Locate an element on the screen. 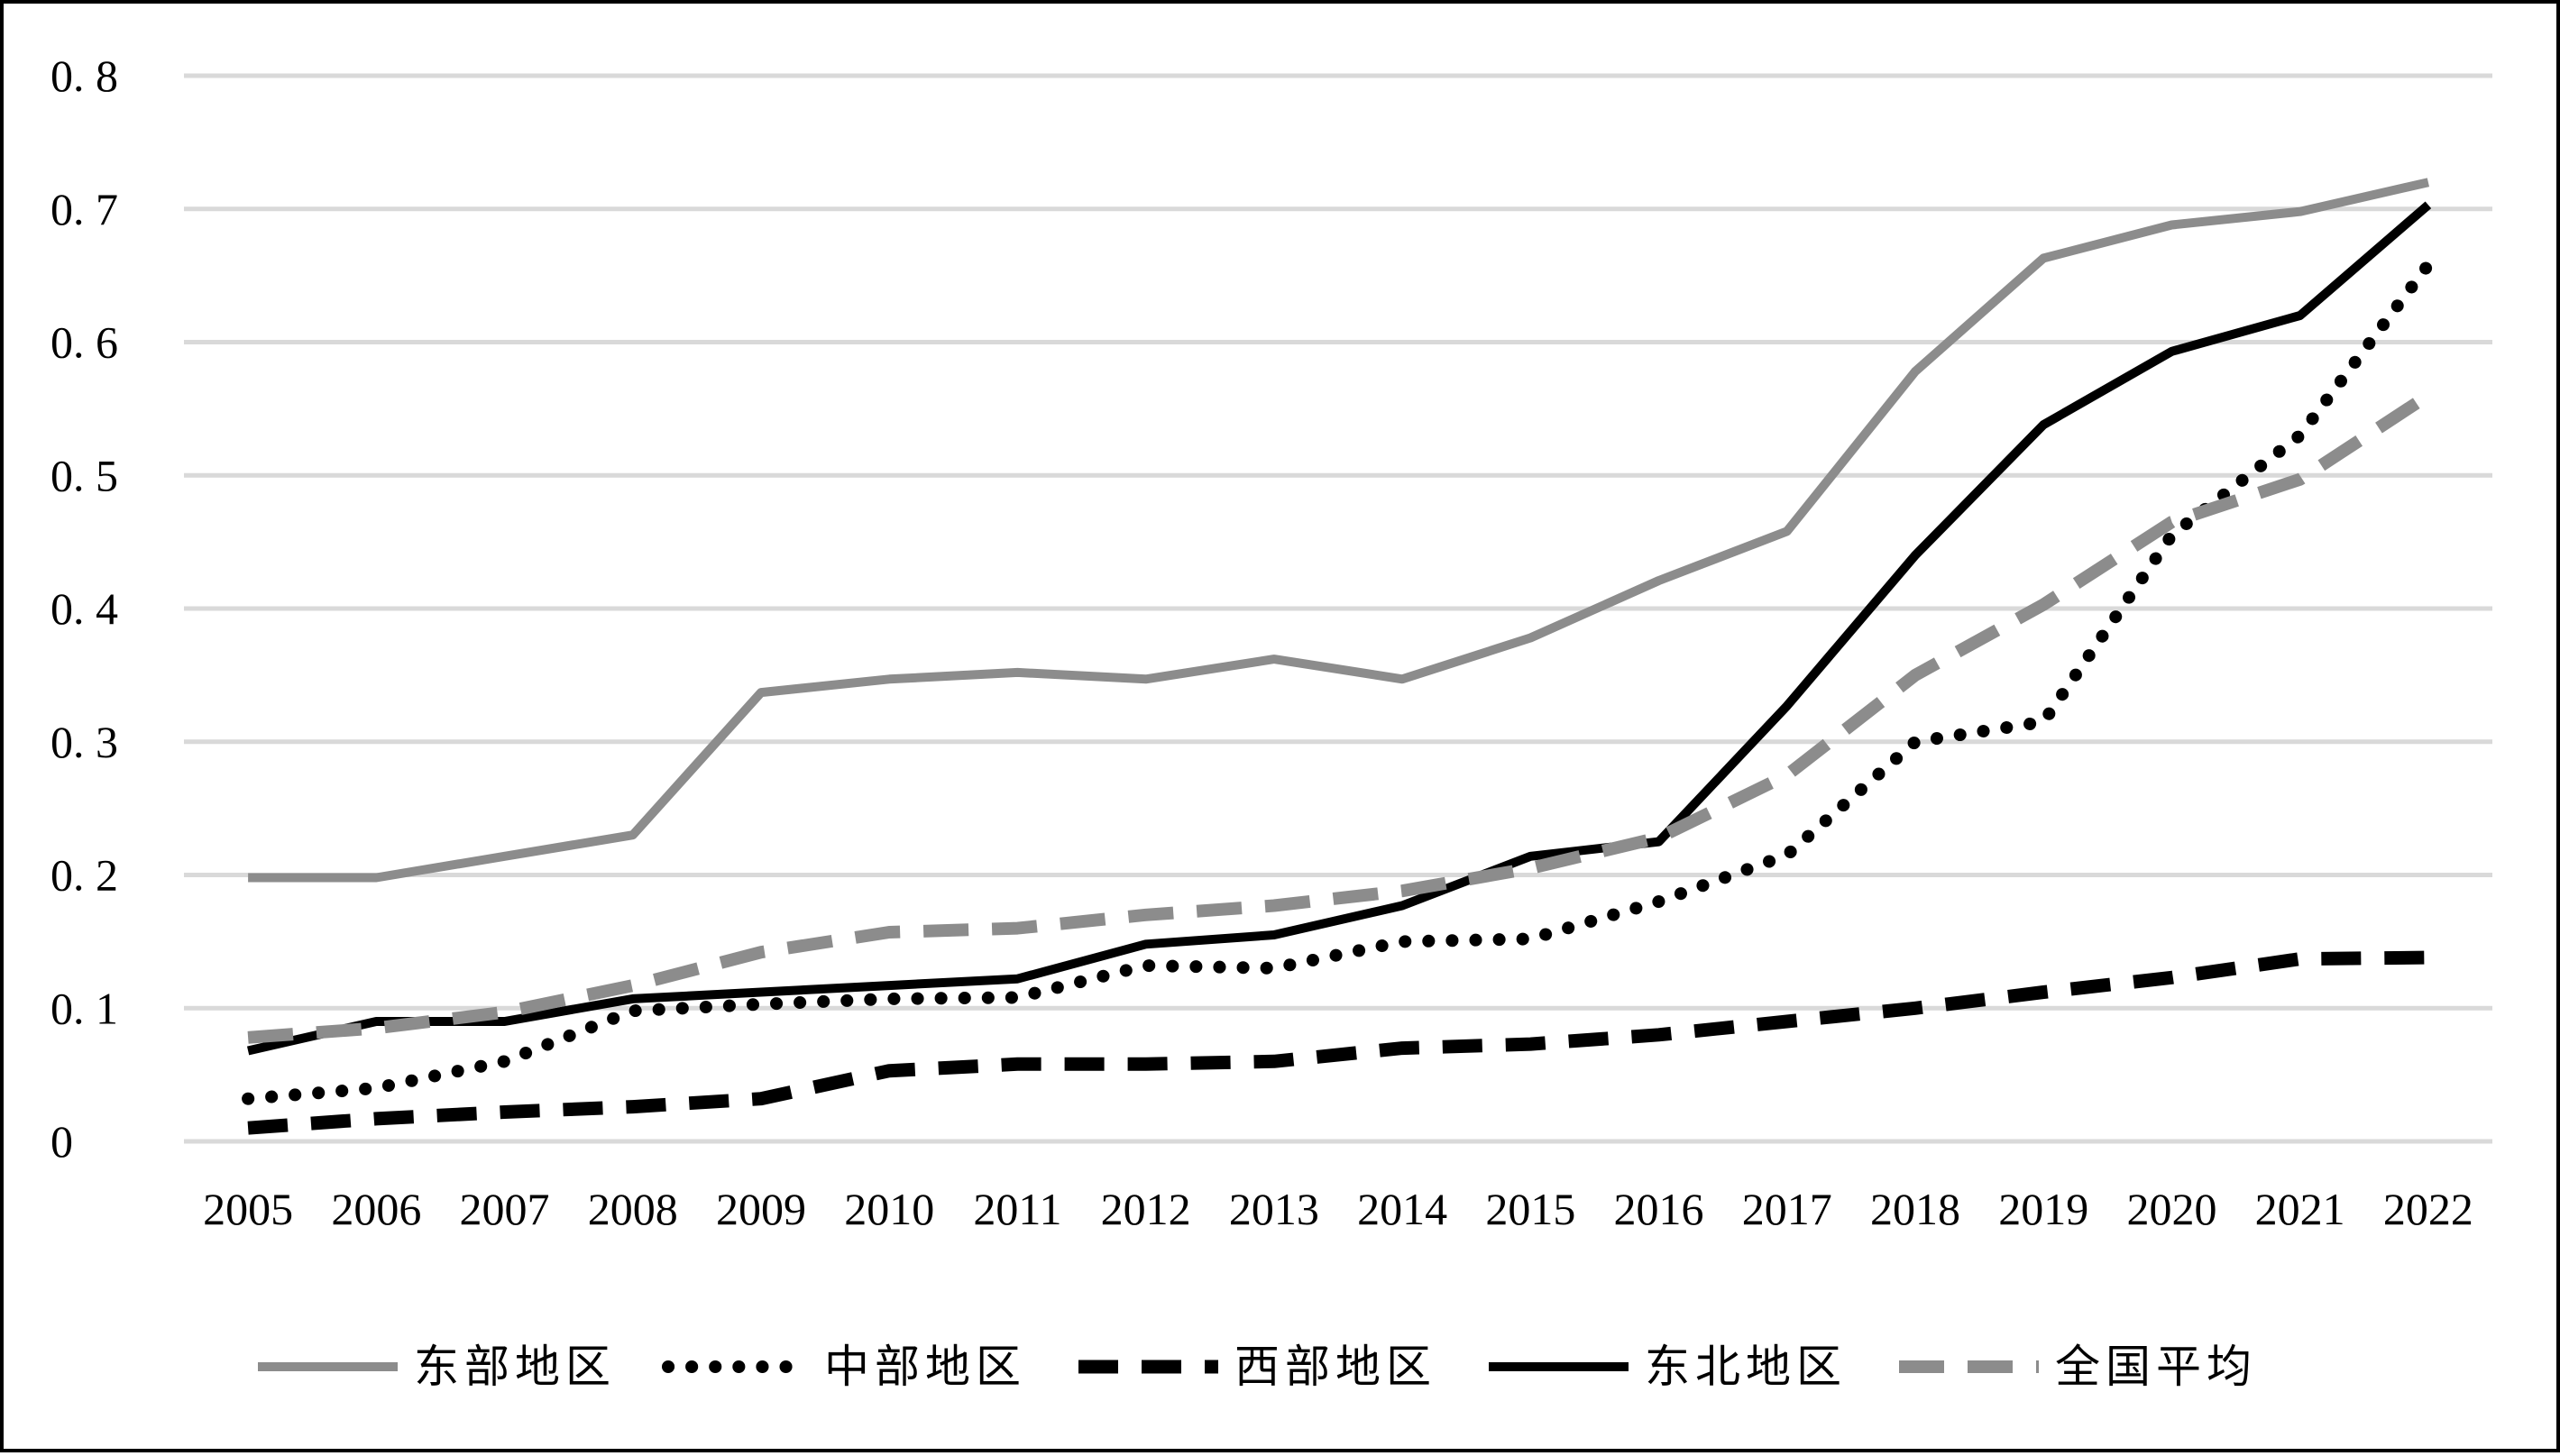  series-line-west is located at coordinates (1337, 1042).